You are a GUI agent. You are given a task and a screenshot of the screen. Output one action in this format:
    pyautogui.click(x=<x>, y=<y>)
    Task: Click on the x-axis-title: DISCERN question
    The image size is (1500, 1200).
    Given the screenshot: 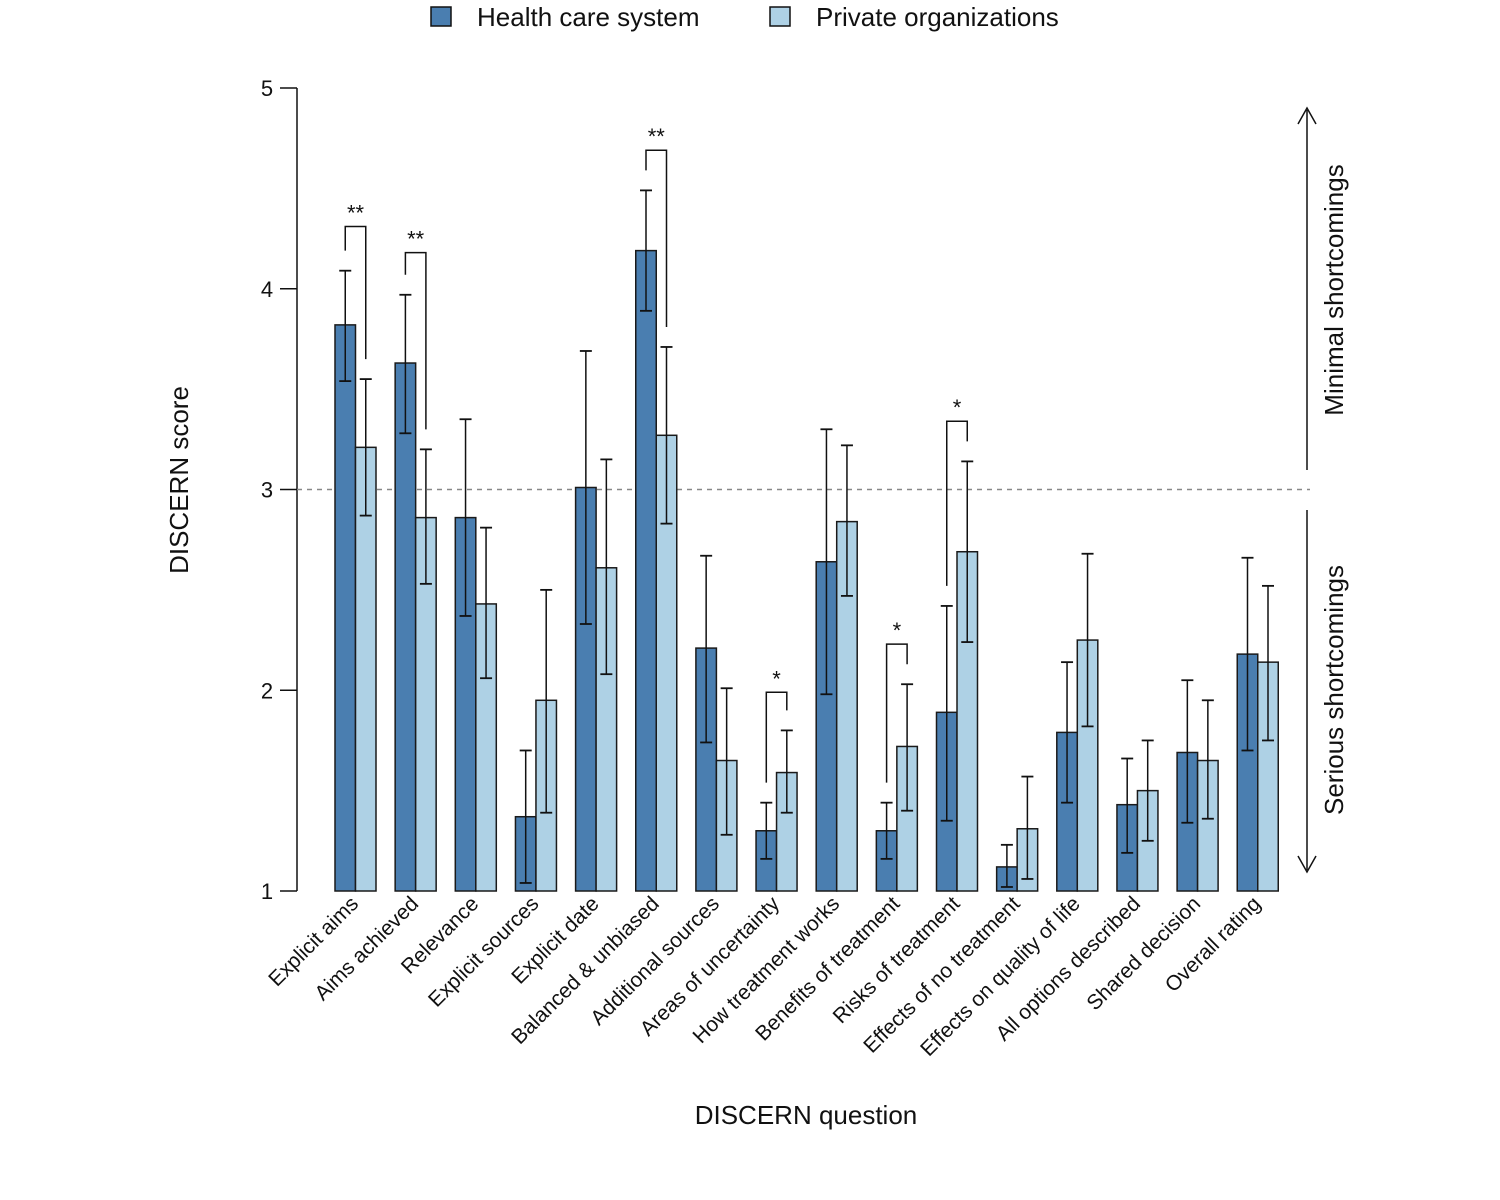 What is the action you would take?
    pyautogui.click(x=806, y=1115)
    